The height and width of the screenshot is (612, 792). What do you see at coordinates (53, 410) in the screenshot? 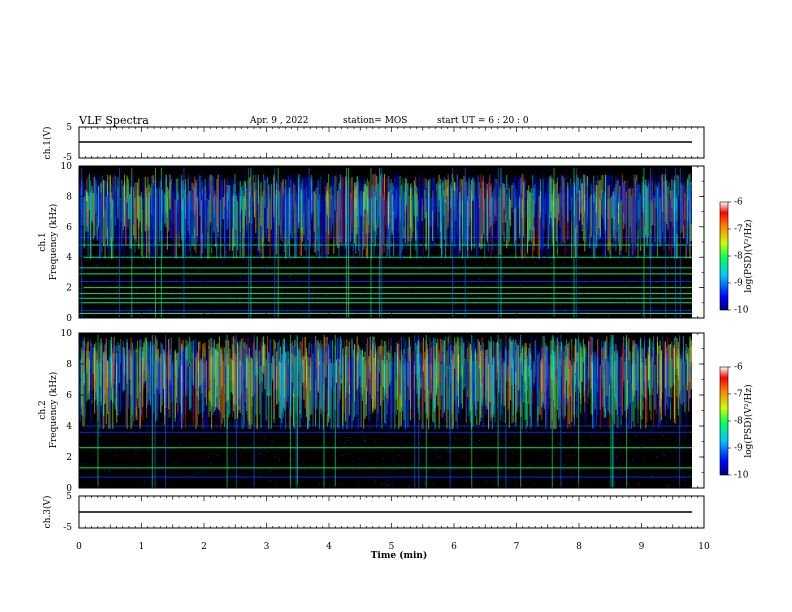
I see `ch2-spectrogram-ylabel-frequency: Frequency (kHz)` at bounding box center [53, 410].